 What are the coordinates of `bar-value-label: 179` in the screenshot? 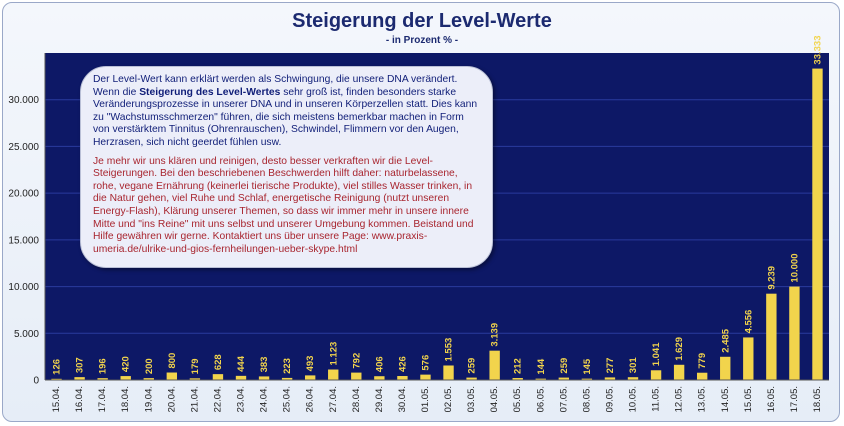 It's located at (195, 366).